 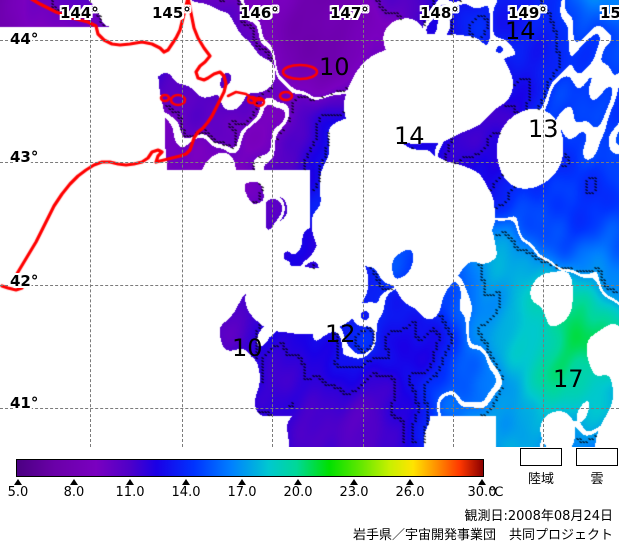 What do you see at coordinates (482, 535) in the screenshot?
I see `organization-credit-text: 岩手県／宇宙開発事業団 共同プロジェクト` at bounding box center [482, 535].